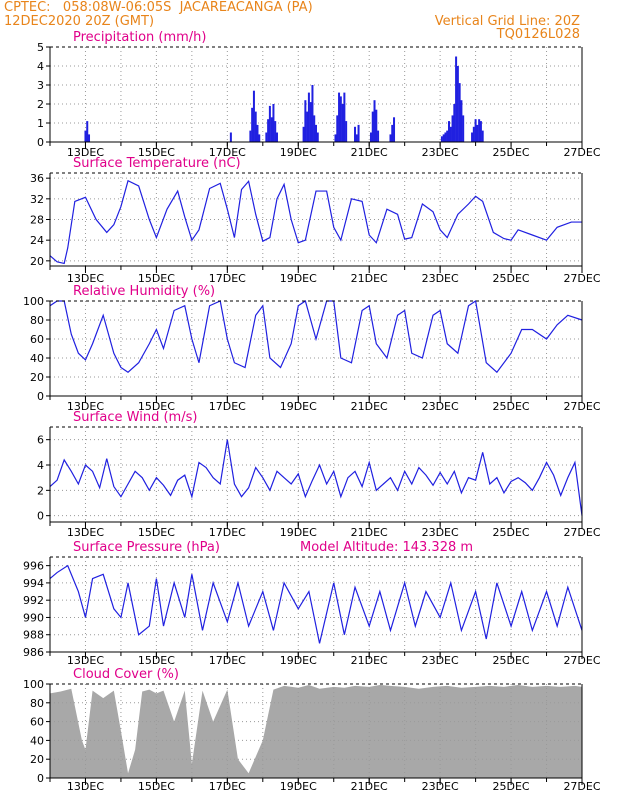 This screenshot has height=800, width=618. Describe the element at coordinates (40, 440) in the screenshot. I see `y-tick-label: 6` at that location.